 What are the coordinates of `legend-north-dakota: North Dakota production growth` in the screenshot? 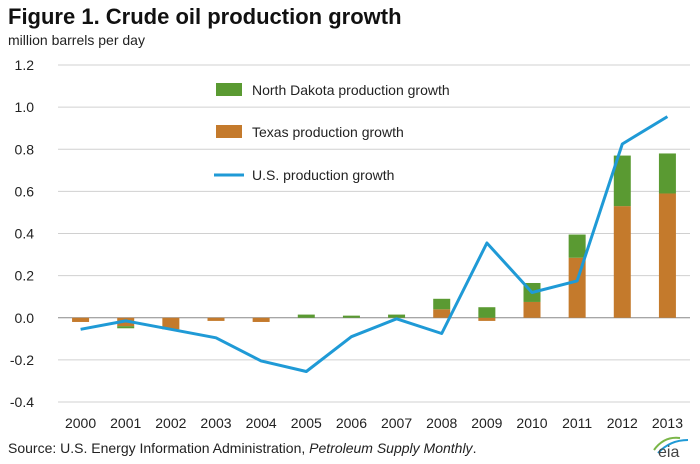 It's located at (333, 90).